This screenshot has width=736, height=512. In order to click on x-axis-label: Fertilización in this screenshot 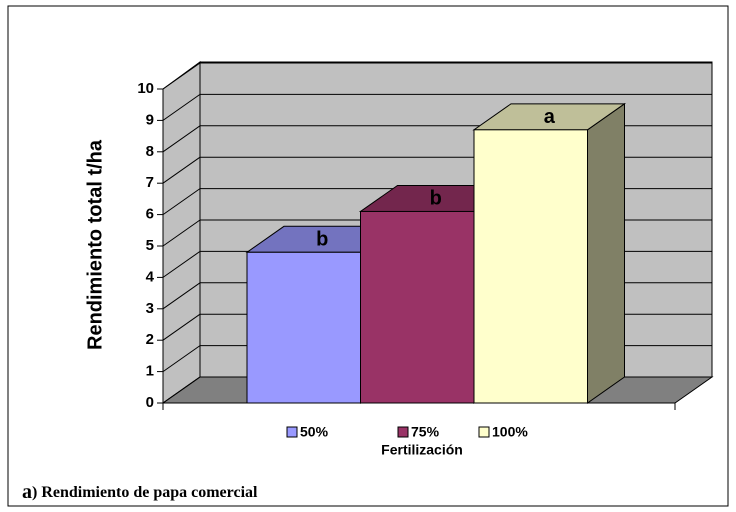, I will do `click(422, 450)`.